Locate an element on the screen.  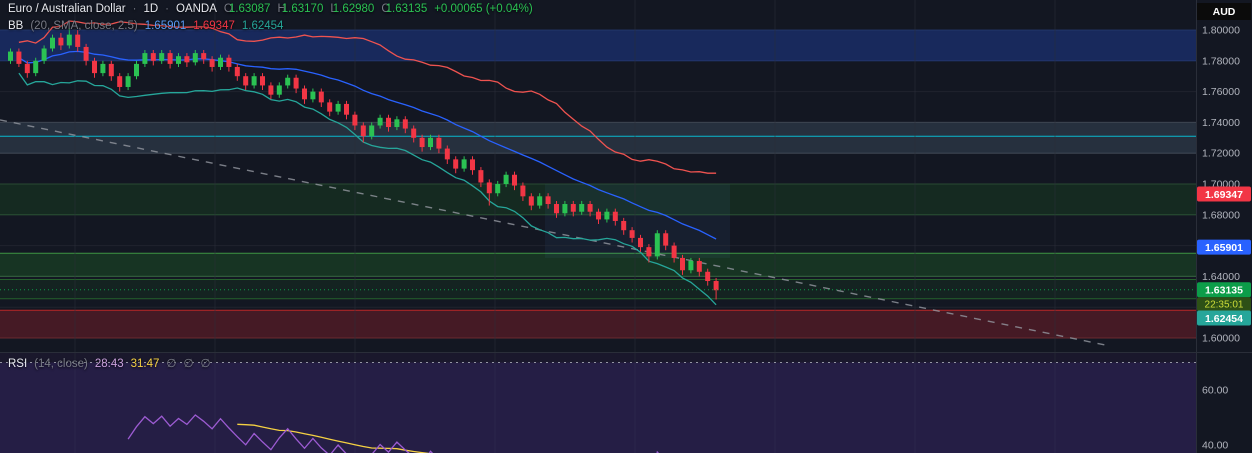
price-axis-label: 1.76000 is located at coordinates (1221, 92).